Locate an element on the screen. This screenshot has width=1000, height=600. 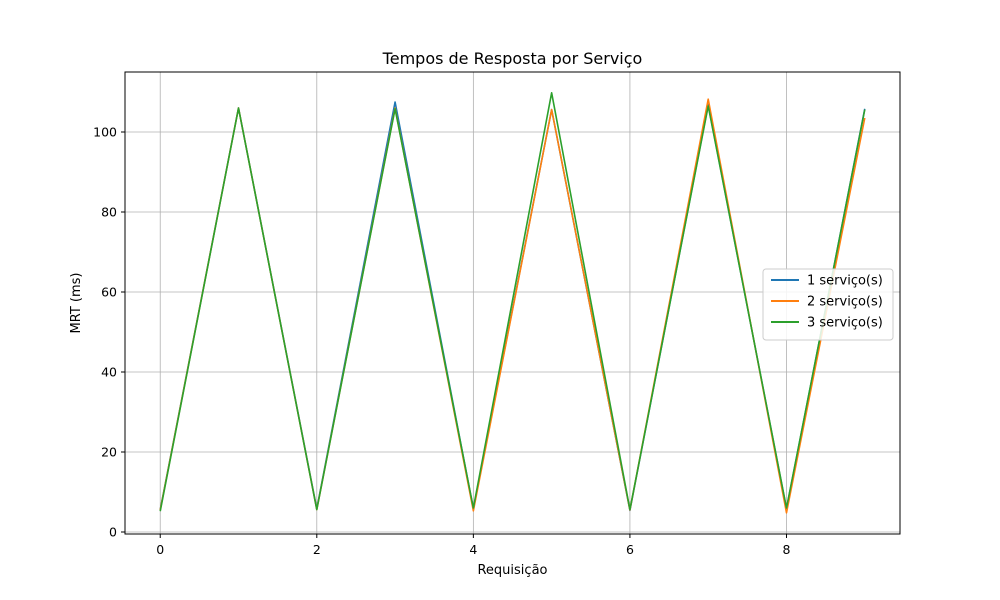
x-axis: 0 2 4 6 8 is located at coordinates (473, 545).